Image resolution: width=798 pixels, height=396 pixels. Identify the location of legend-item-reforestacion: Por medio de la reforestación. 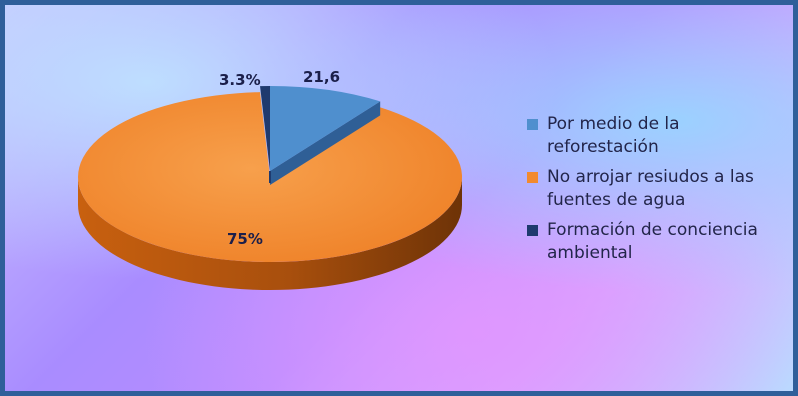
(652, 136).